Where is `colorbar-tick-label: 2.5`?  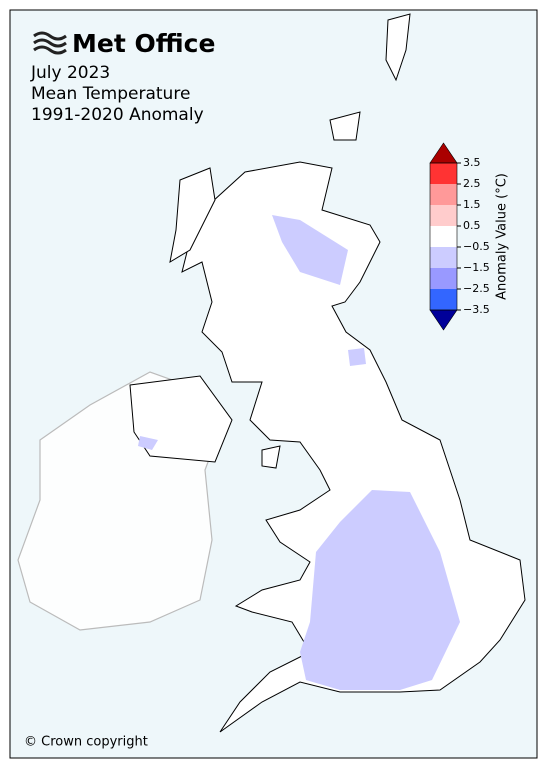 colorbar-tick-label: 2.5 is located at coordinates (472, 183).